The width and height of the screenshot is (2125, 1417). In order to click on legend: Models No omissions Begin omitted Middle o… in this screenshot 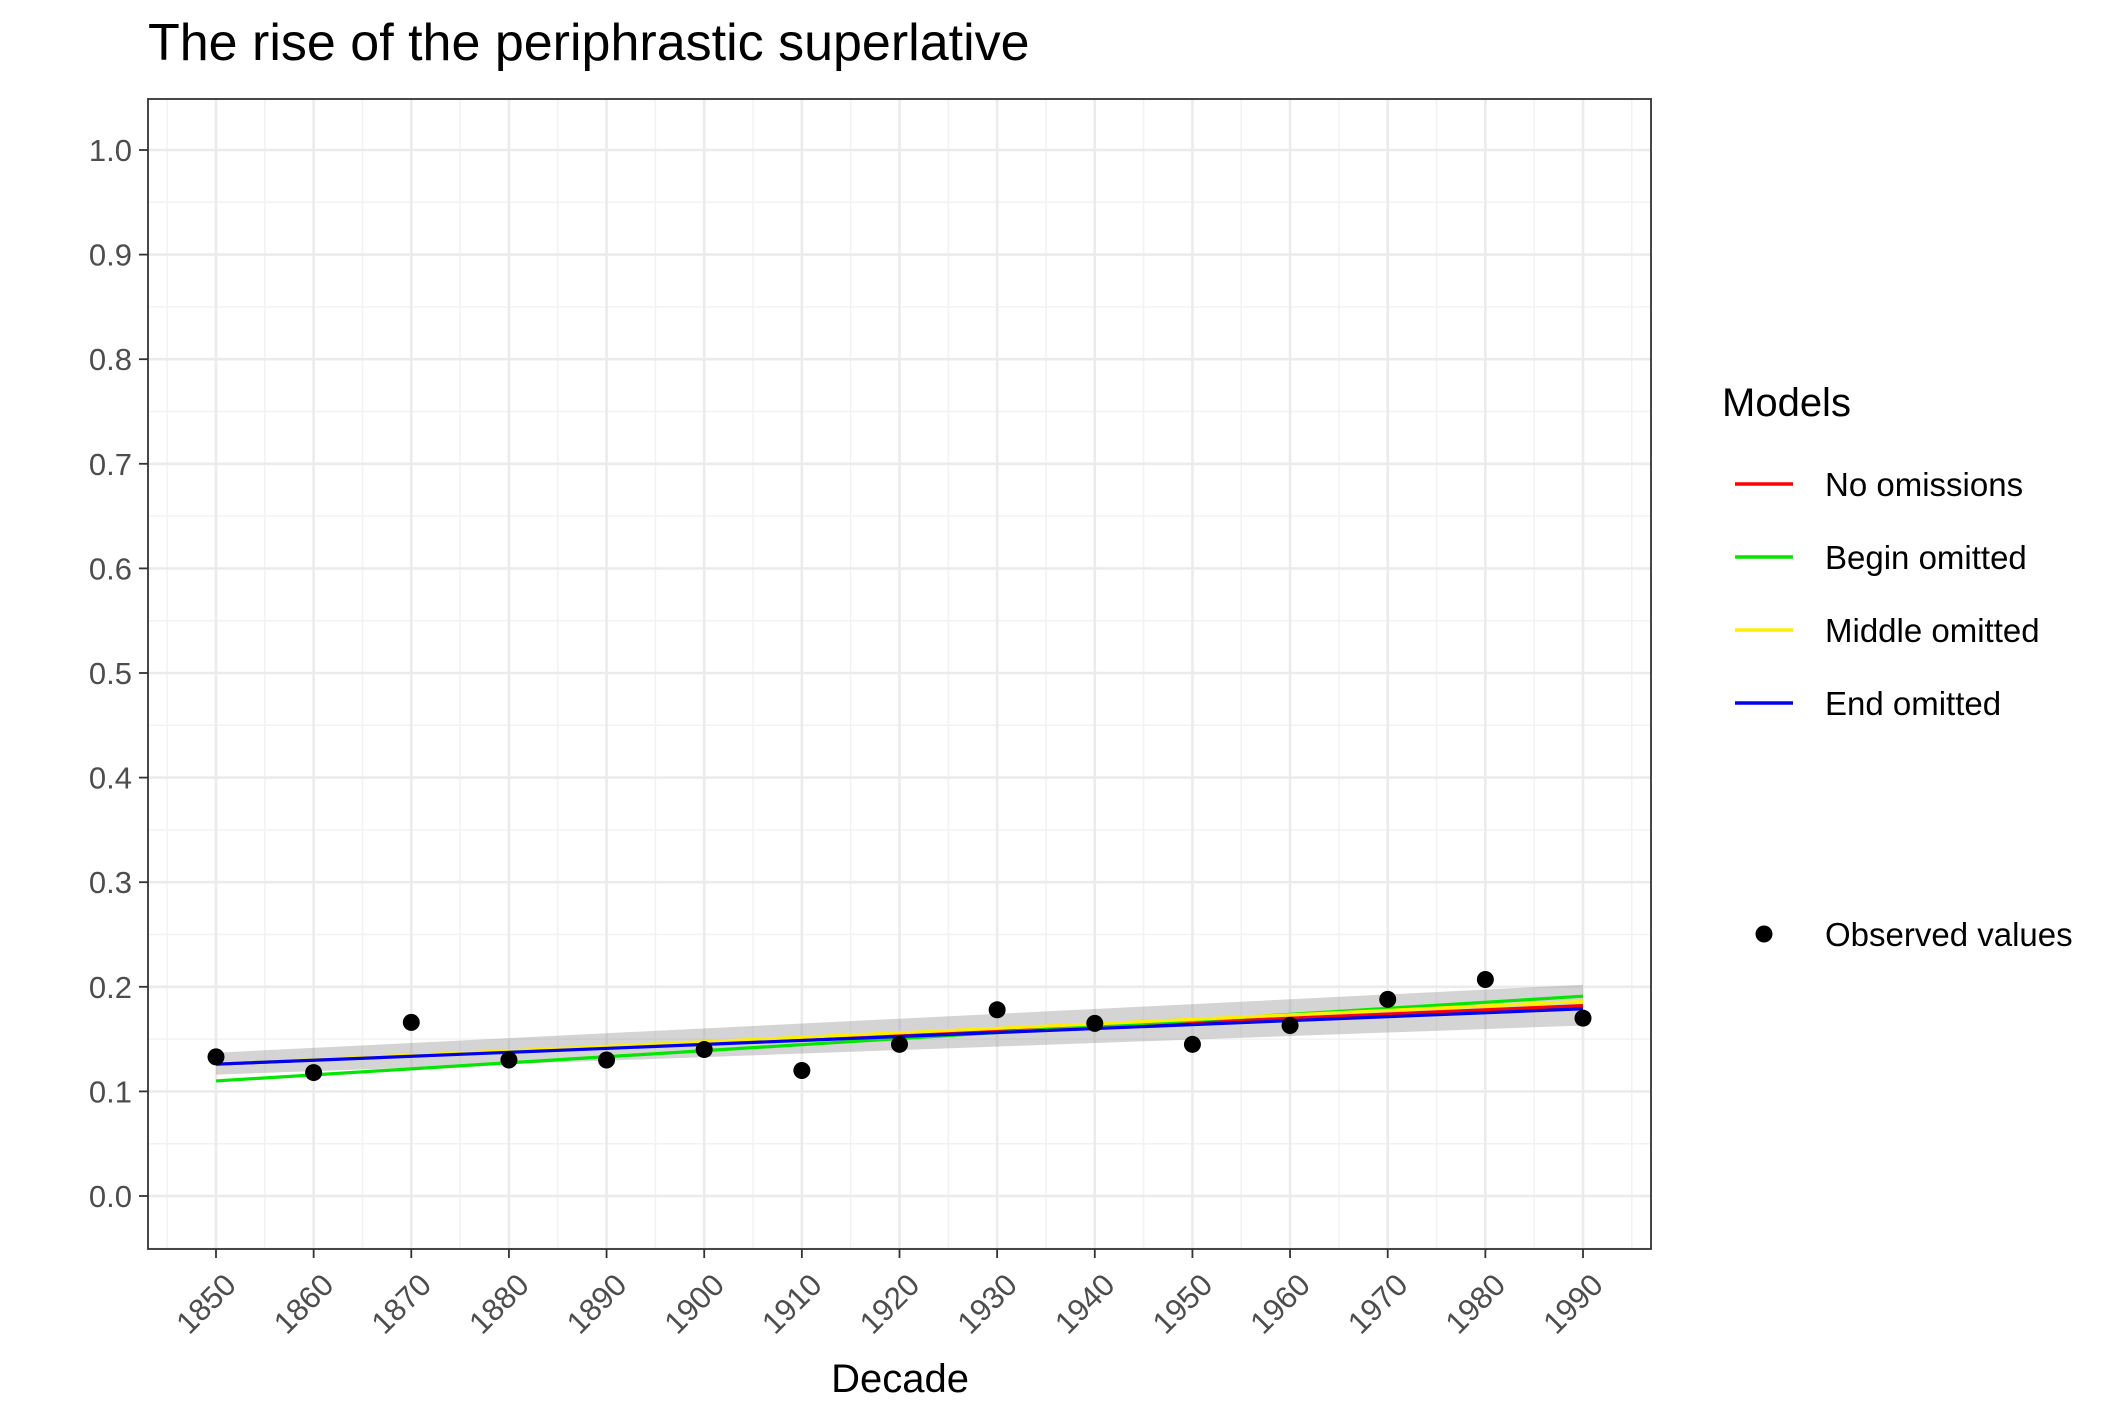, I will do `click(1897, 667)`.